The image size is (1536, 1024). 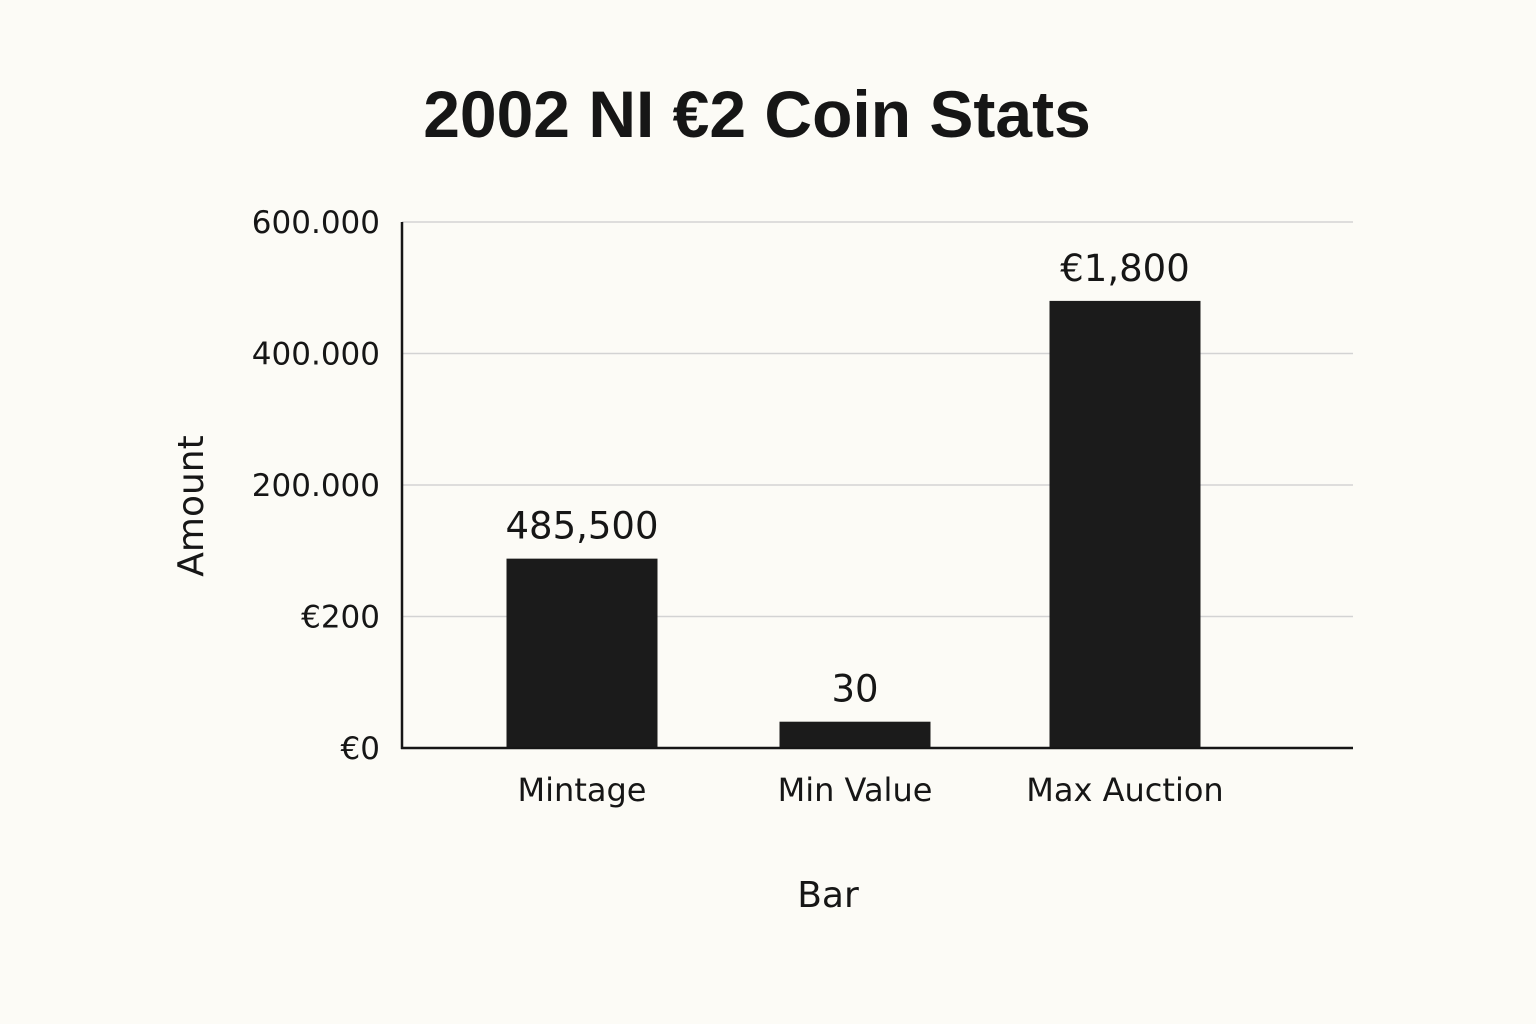 I want to click on bar-mintage, so click(x=582, y=653).